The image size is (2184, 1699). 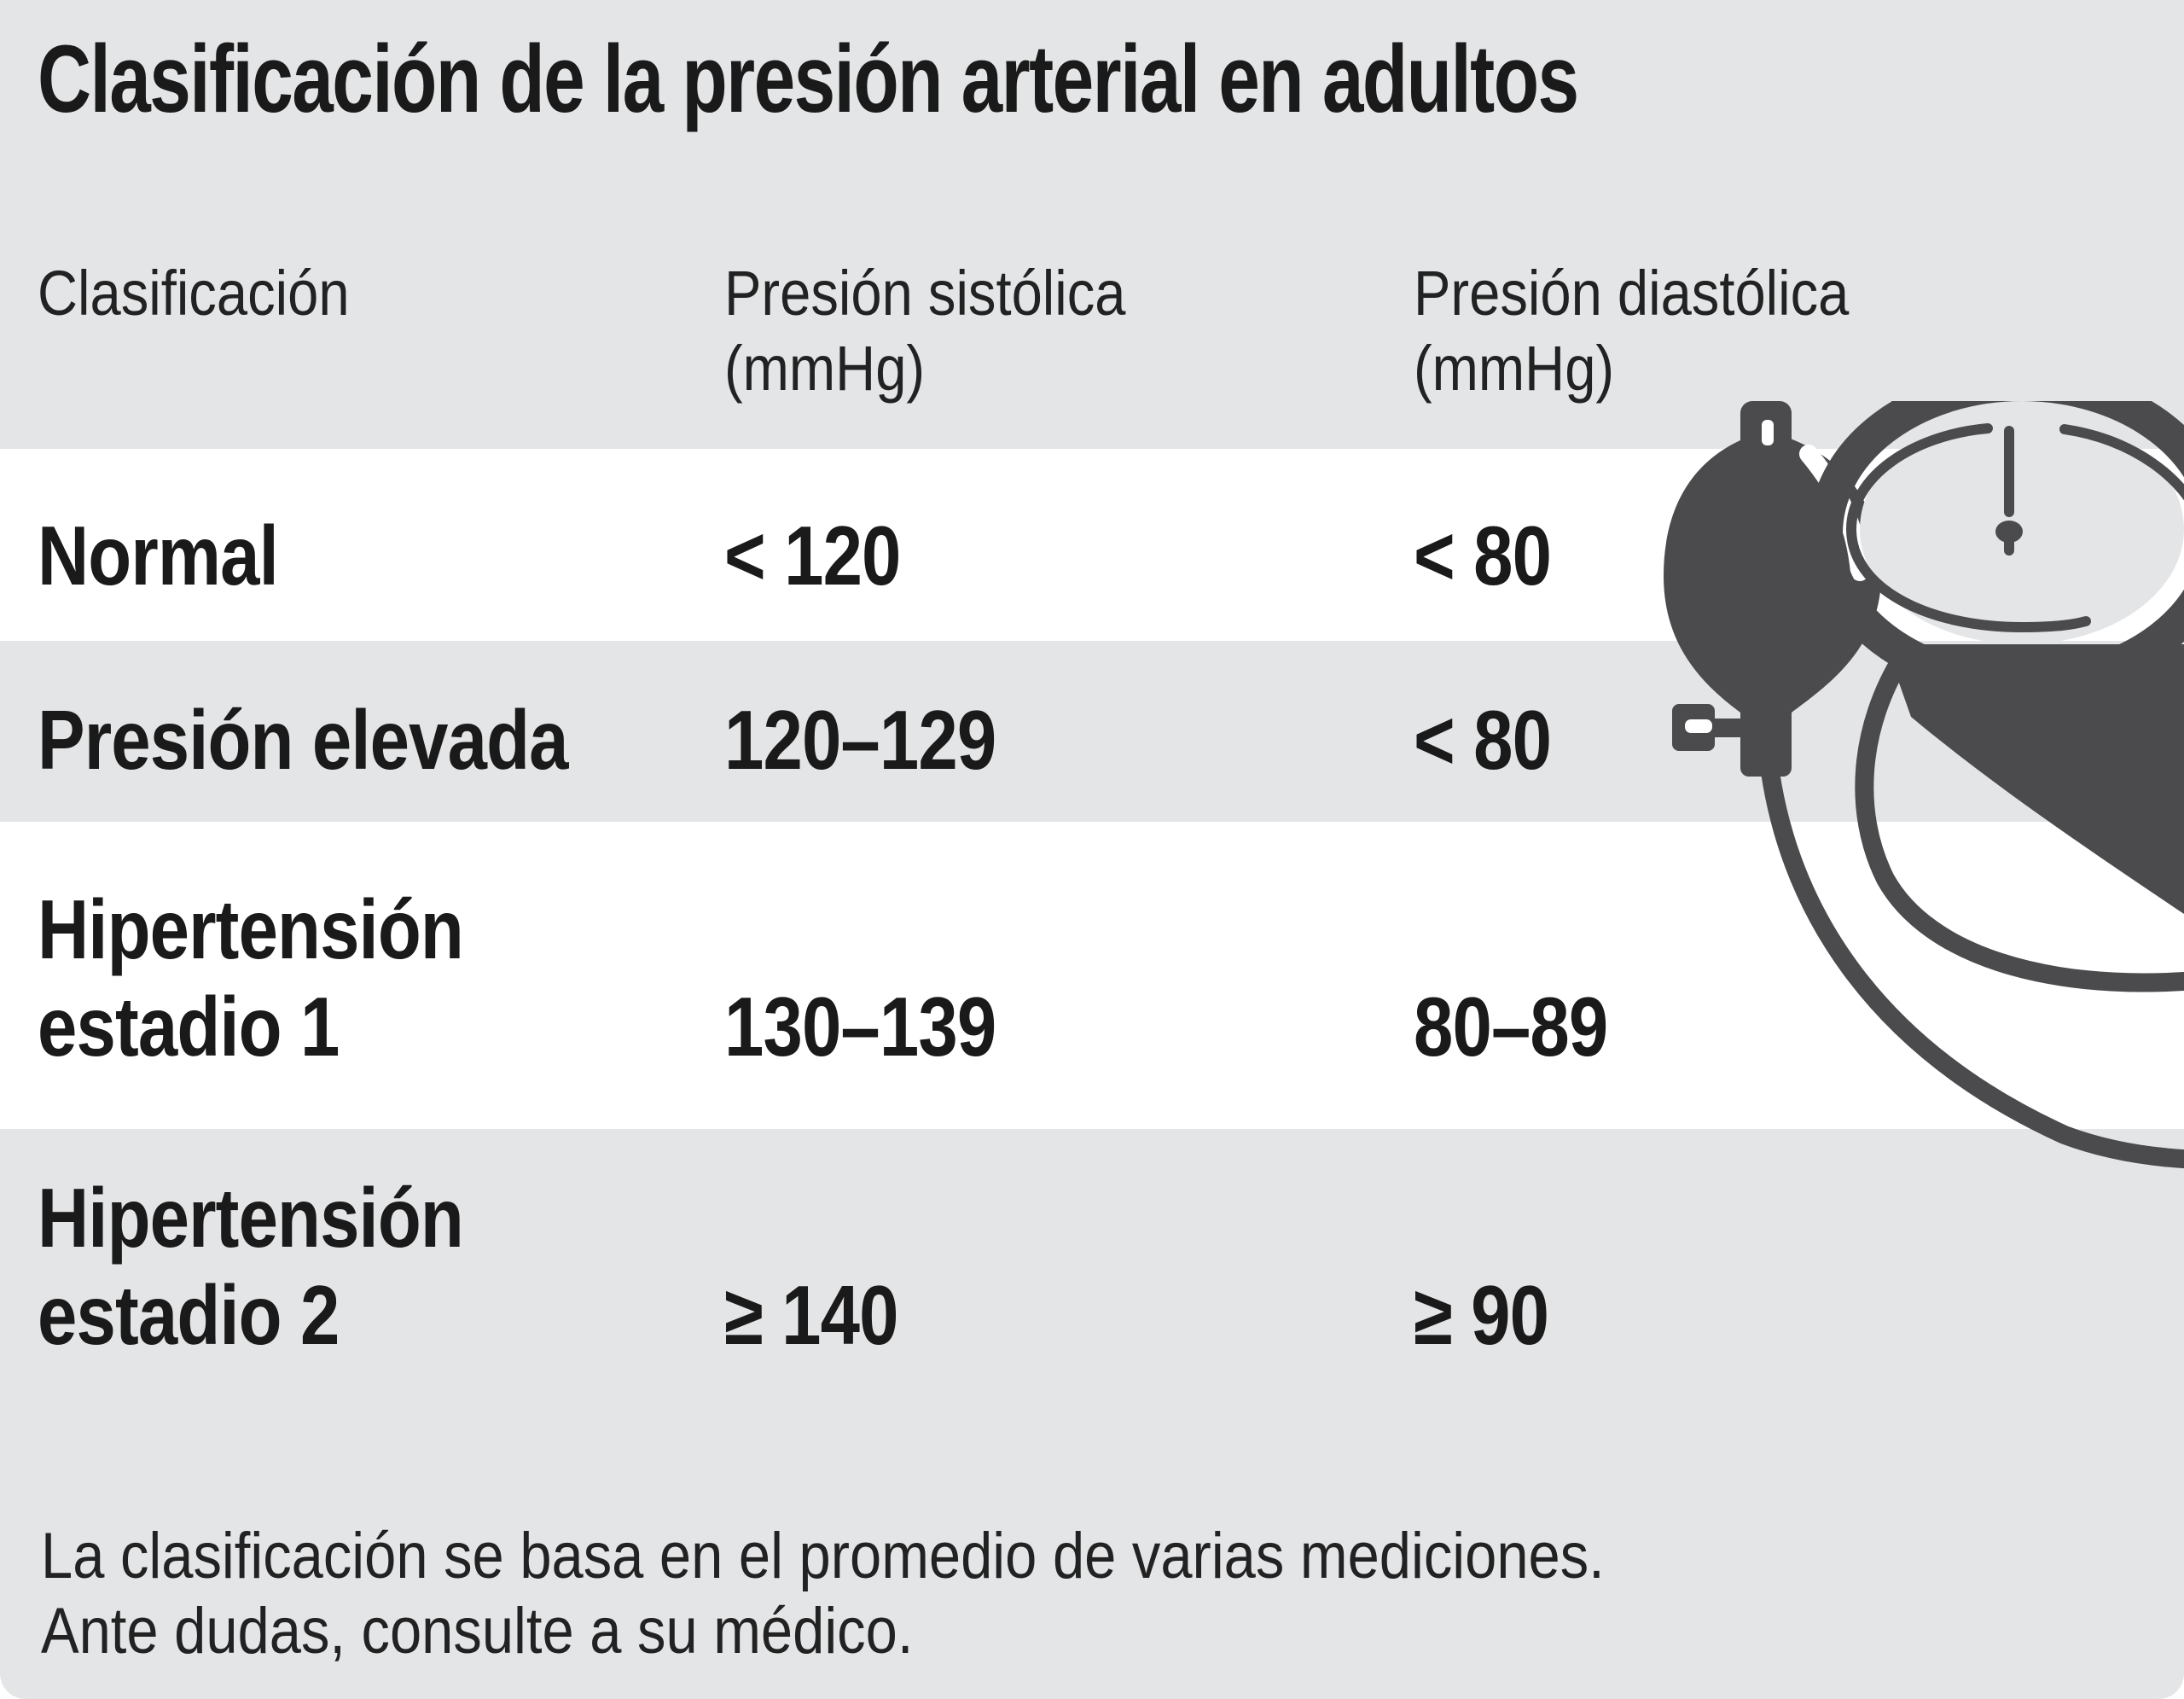 What do you see at coordinates (860, 1027) in the screenshot?
I see `row-stage1-systolic: 130–139` at bounding box center [860, 1027].